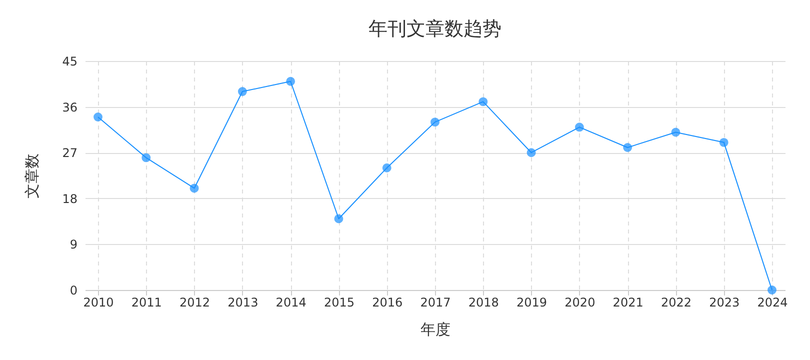 This screenshot has height=360, width=810. I want to click on x-tick-label: 2018, so click(483, 303).